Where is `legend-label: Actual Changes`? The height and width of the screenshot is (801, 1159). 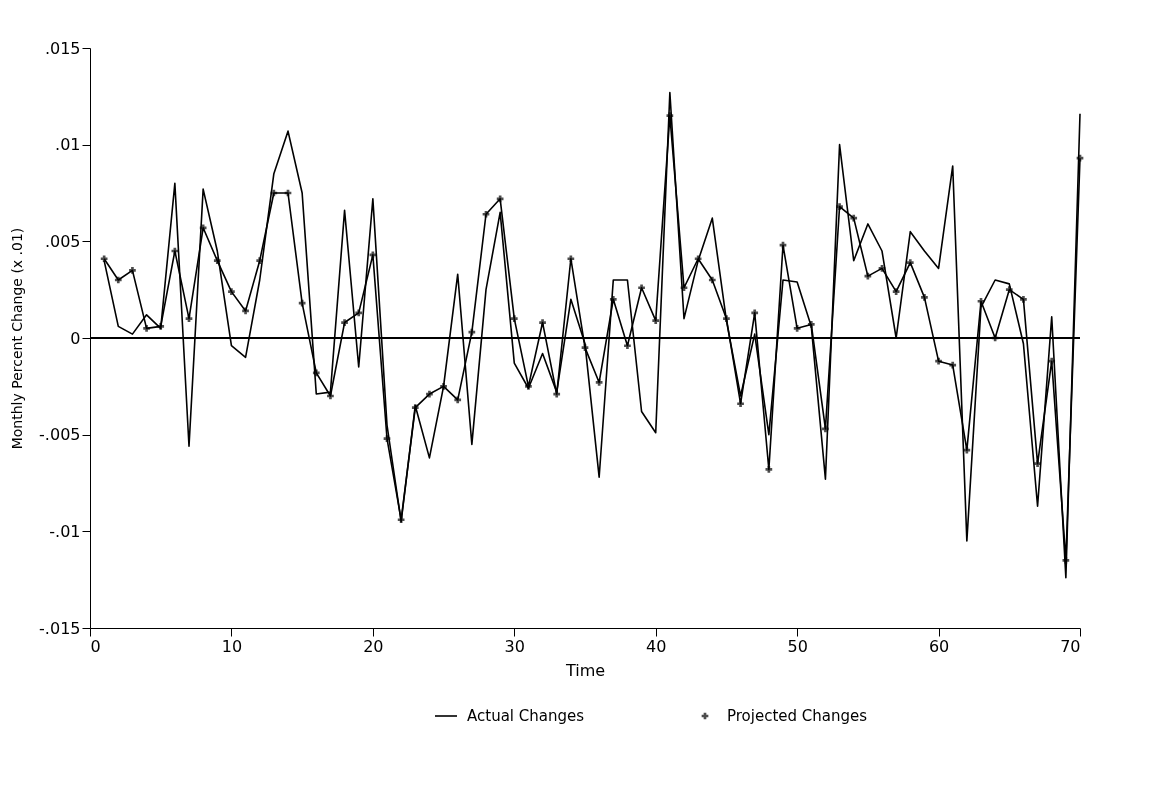 legend-label: Actual Changes is located at coordinates (526, 716).